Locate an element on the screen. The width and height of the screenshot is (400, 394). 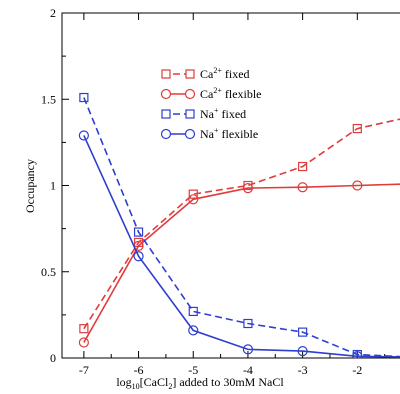
legend-entry: Na+ fixed is located at coordinates (203, 113).